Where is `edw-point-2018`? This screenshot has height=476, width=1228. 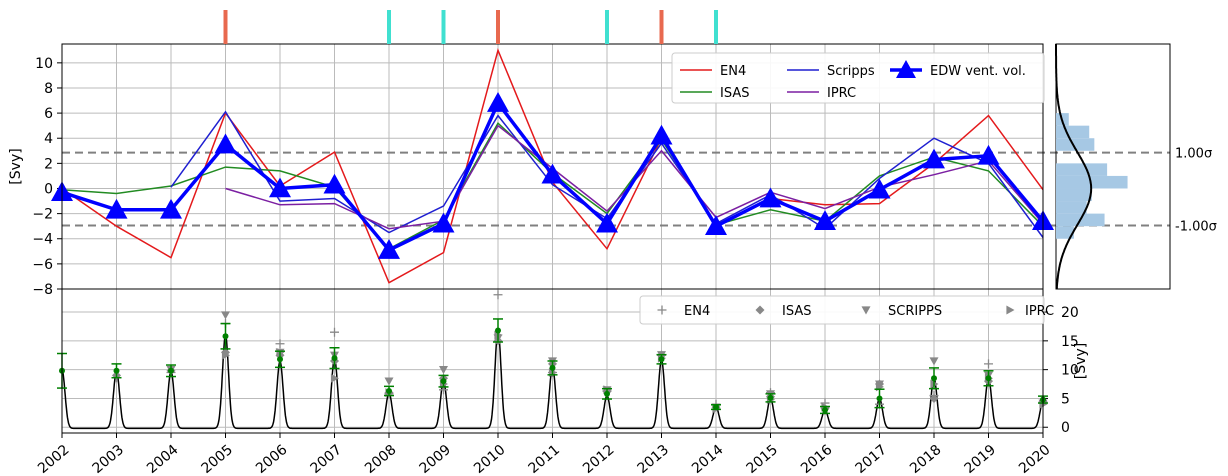 edw-point-2018 is located at coordinates (934, 158).